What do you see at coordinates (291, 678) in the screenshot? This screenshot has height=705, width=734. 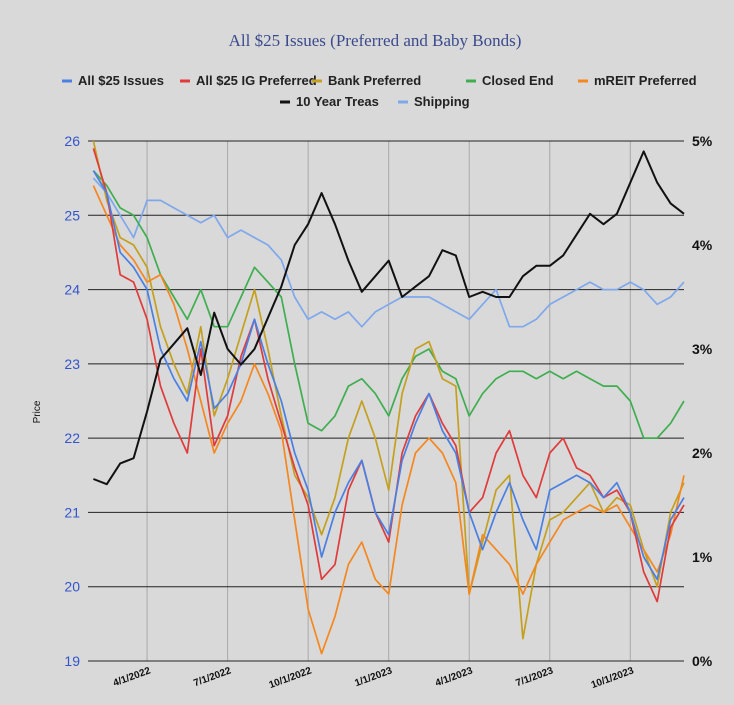 I see `x-tick-label: 10/1/2022` at bounding box center [291, 678].